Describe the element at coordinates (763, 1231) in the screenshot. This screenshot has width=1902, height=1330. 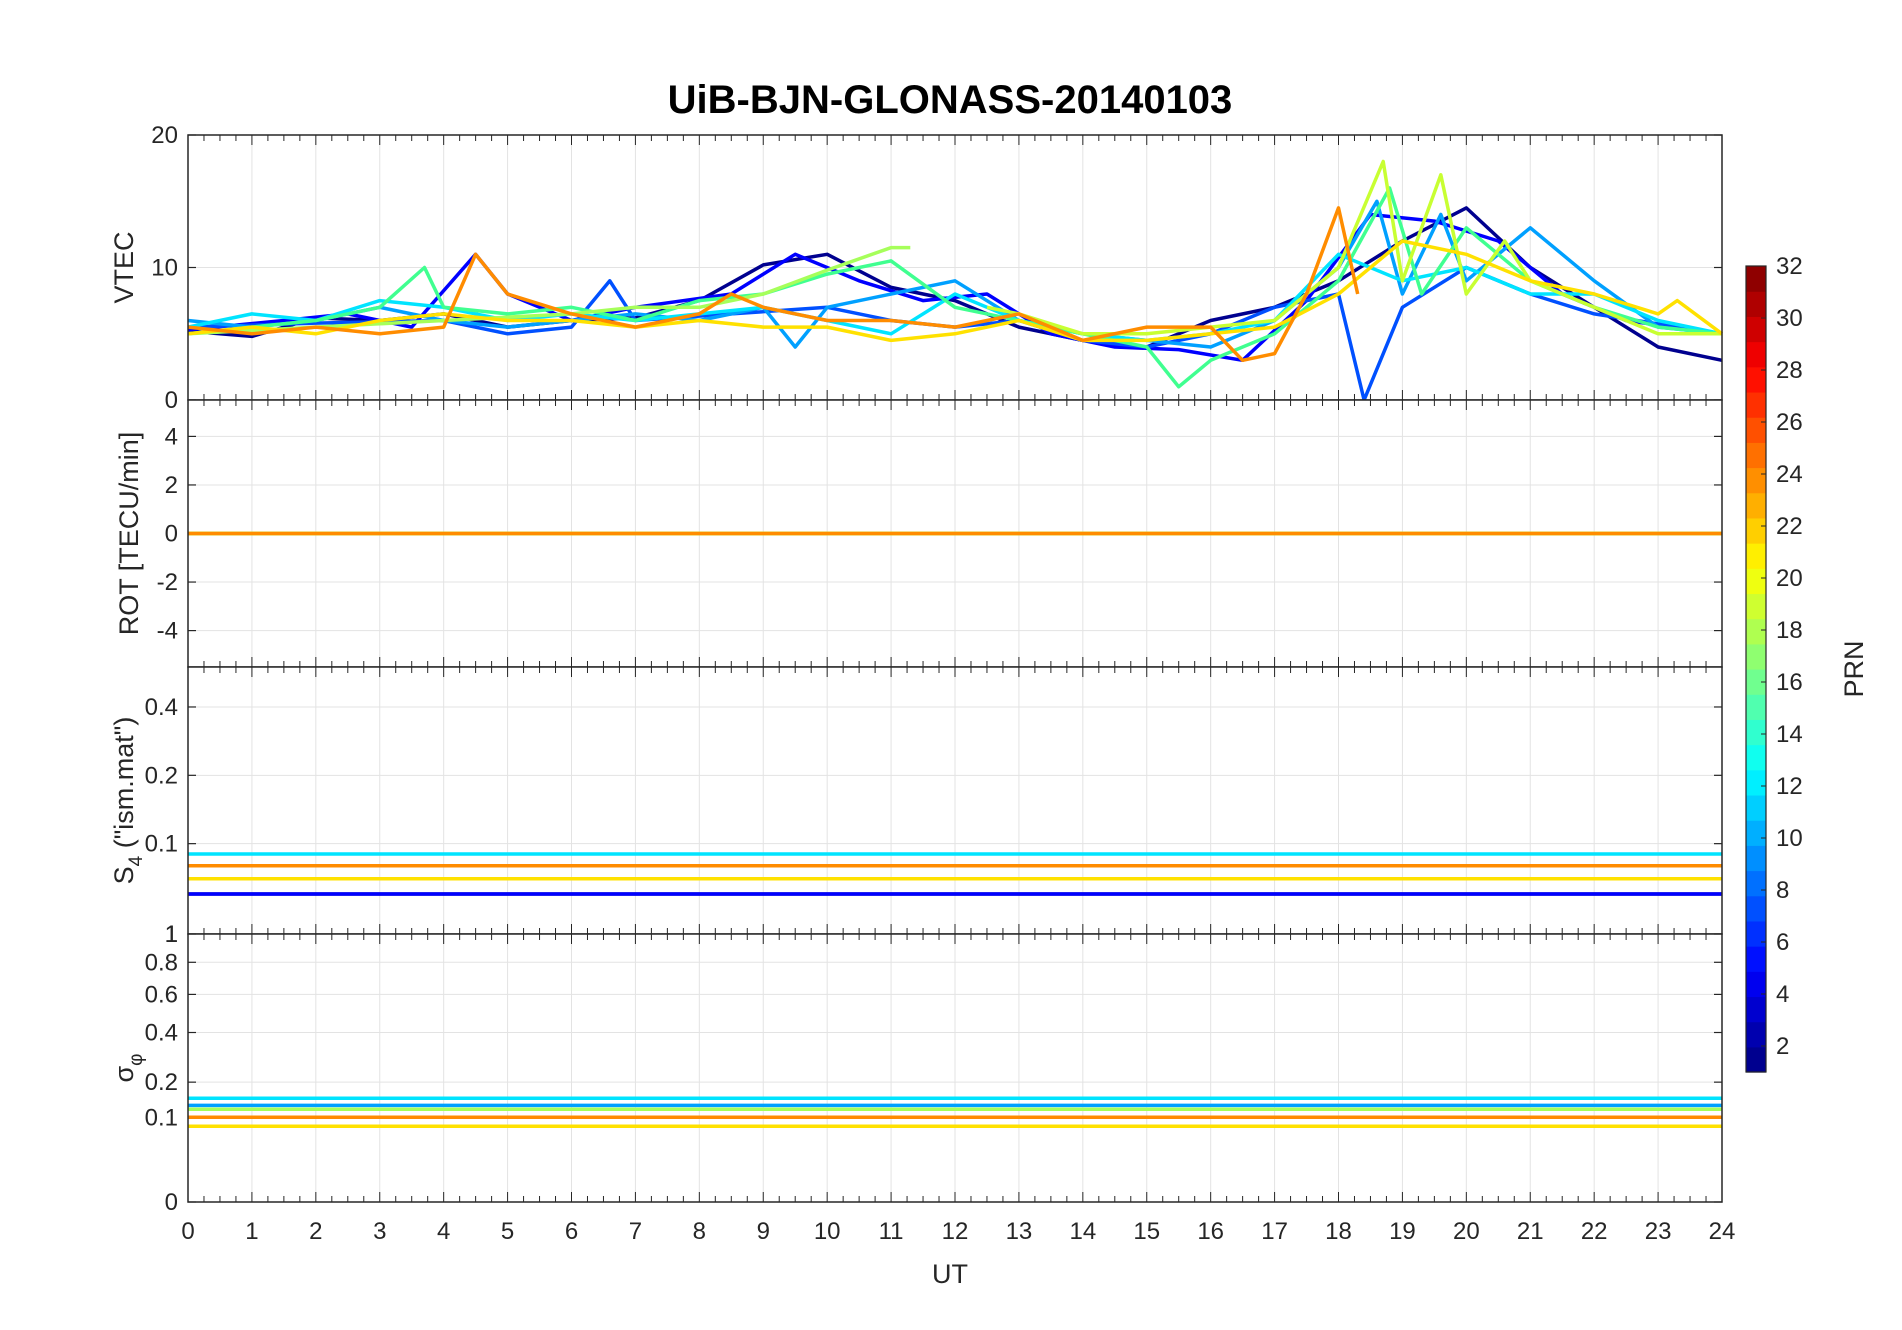
I see `x-tick-label: 9` at that location.